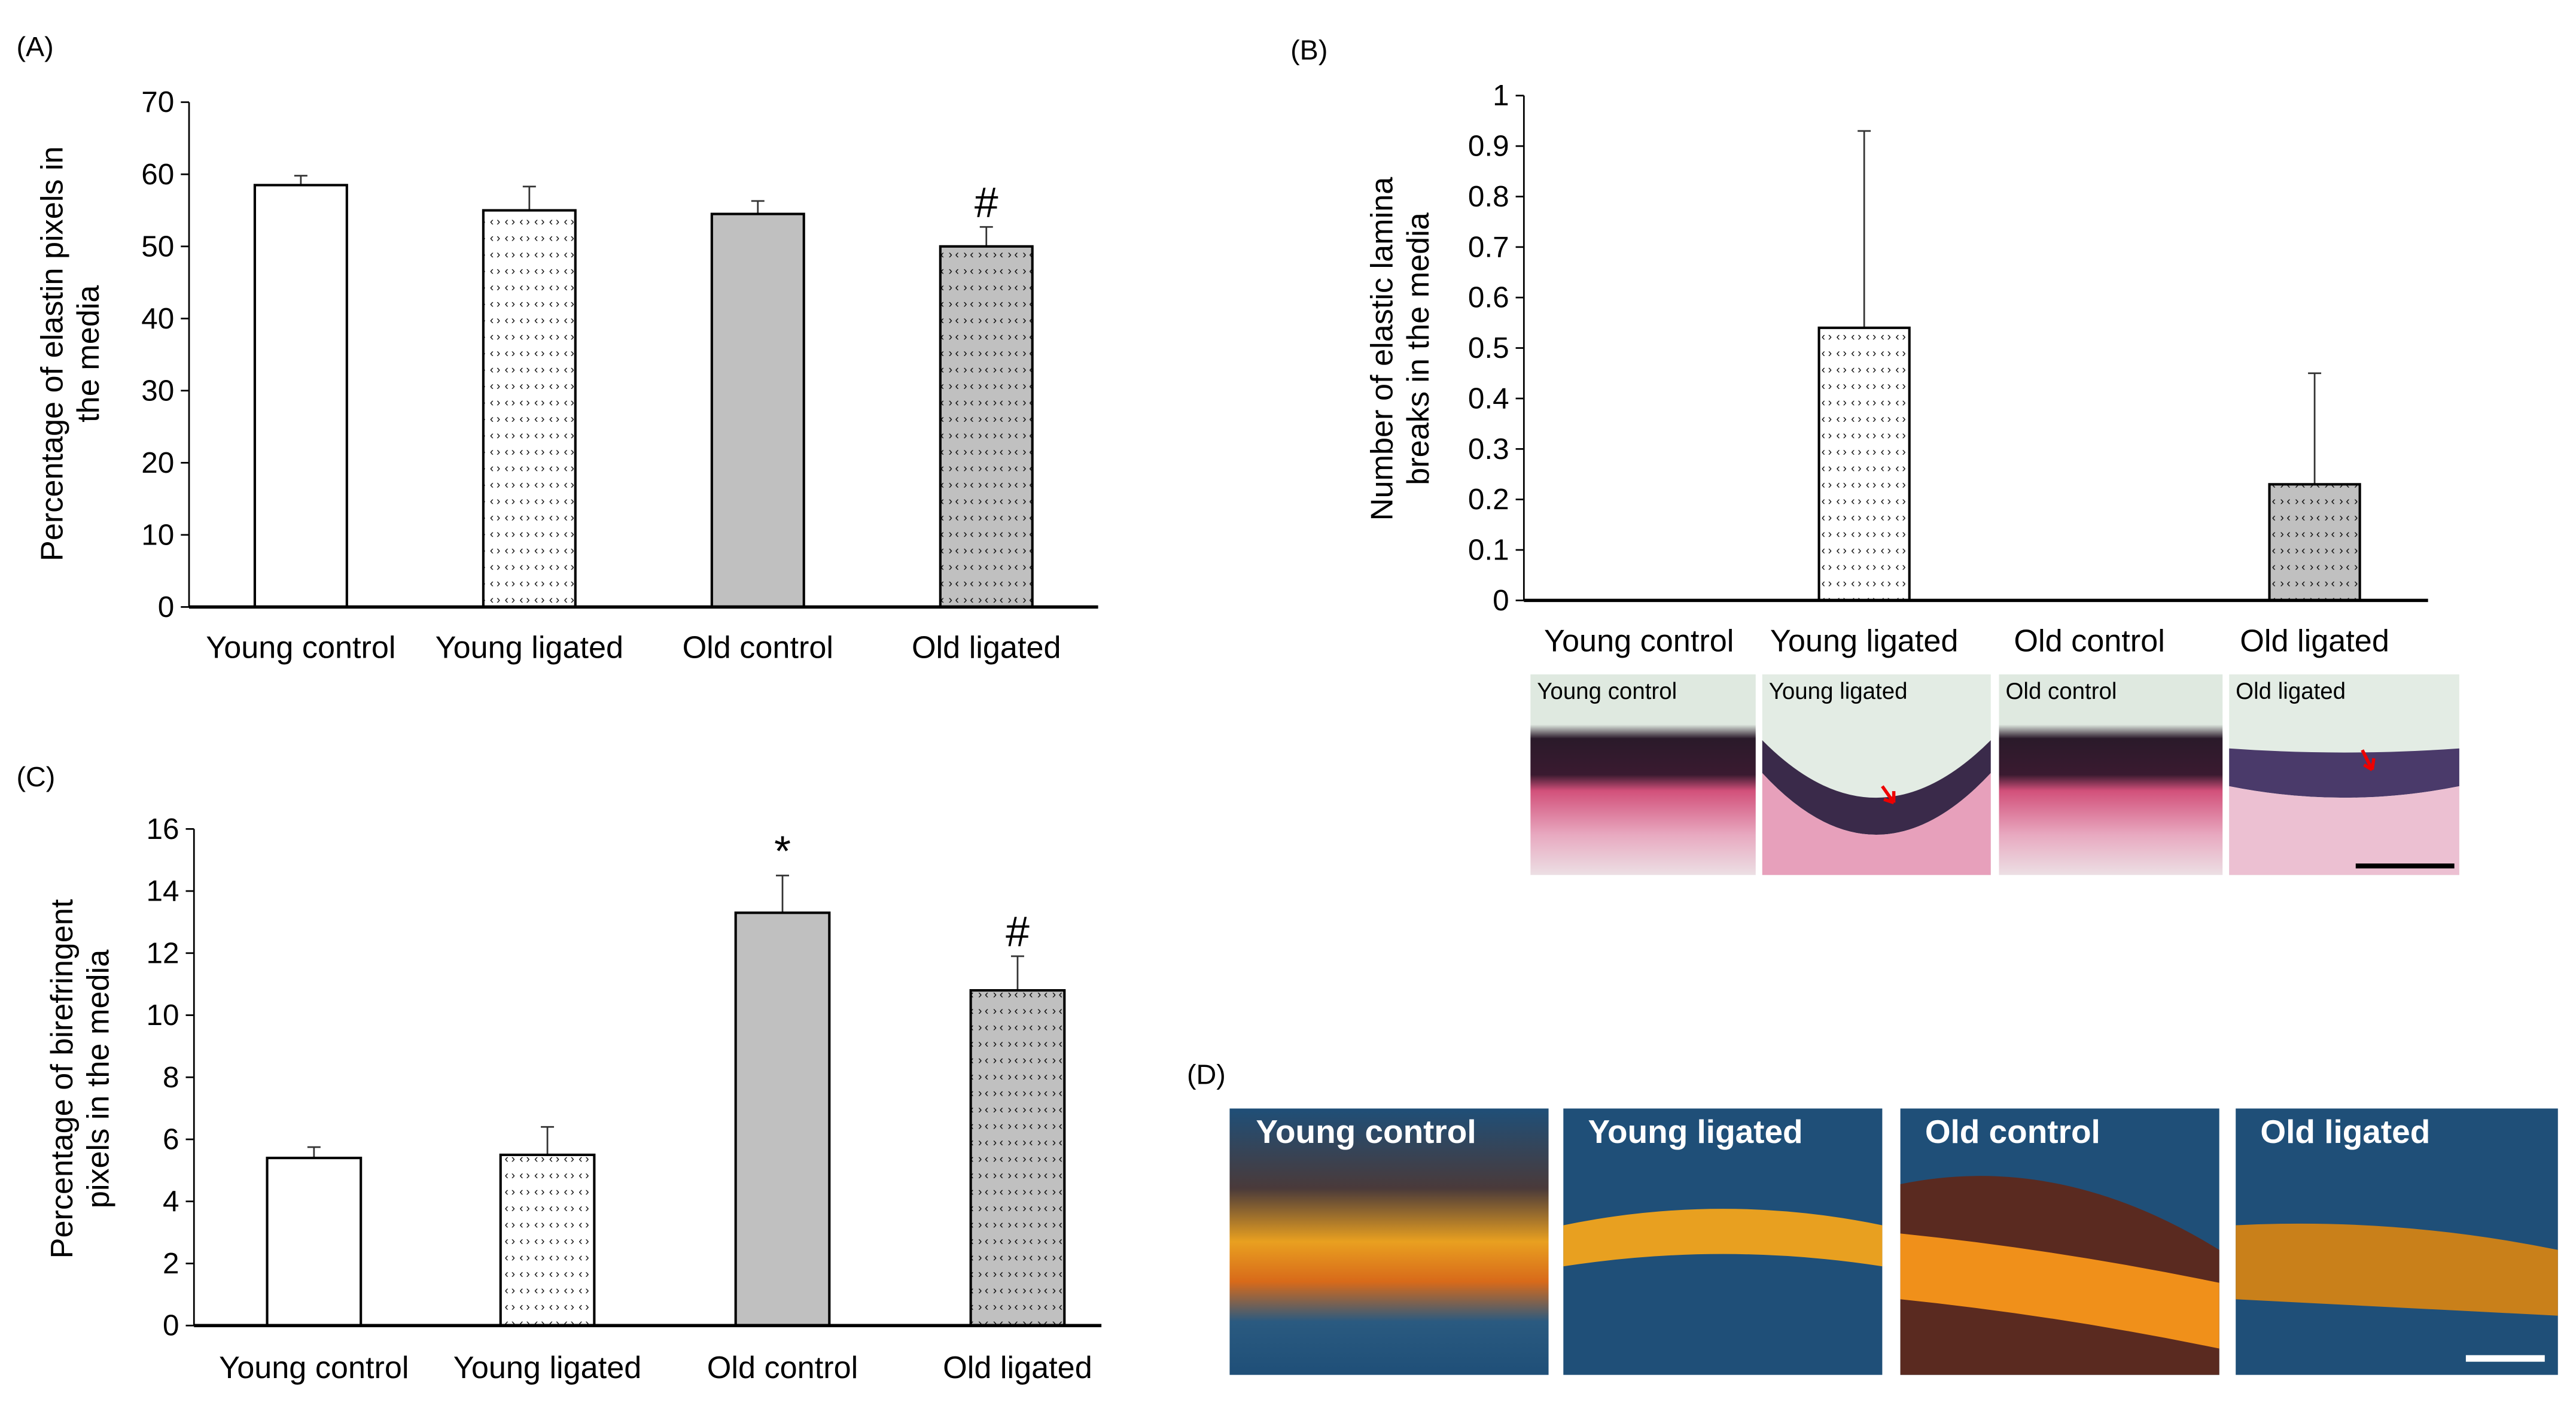  Describe the element at coordinates (2344, 774) in the screenshot. I see `histology-image-old-ligated: Old ligated` at that location.